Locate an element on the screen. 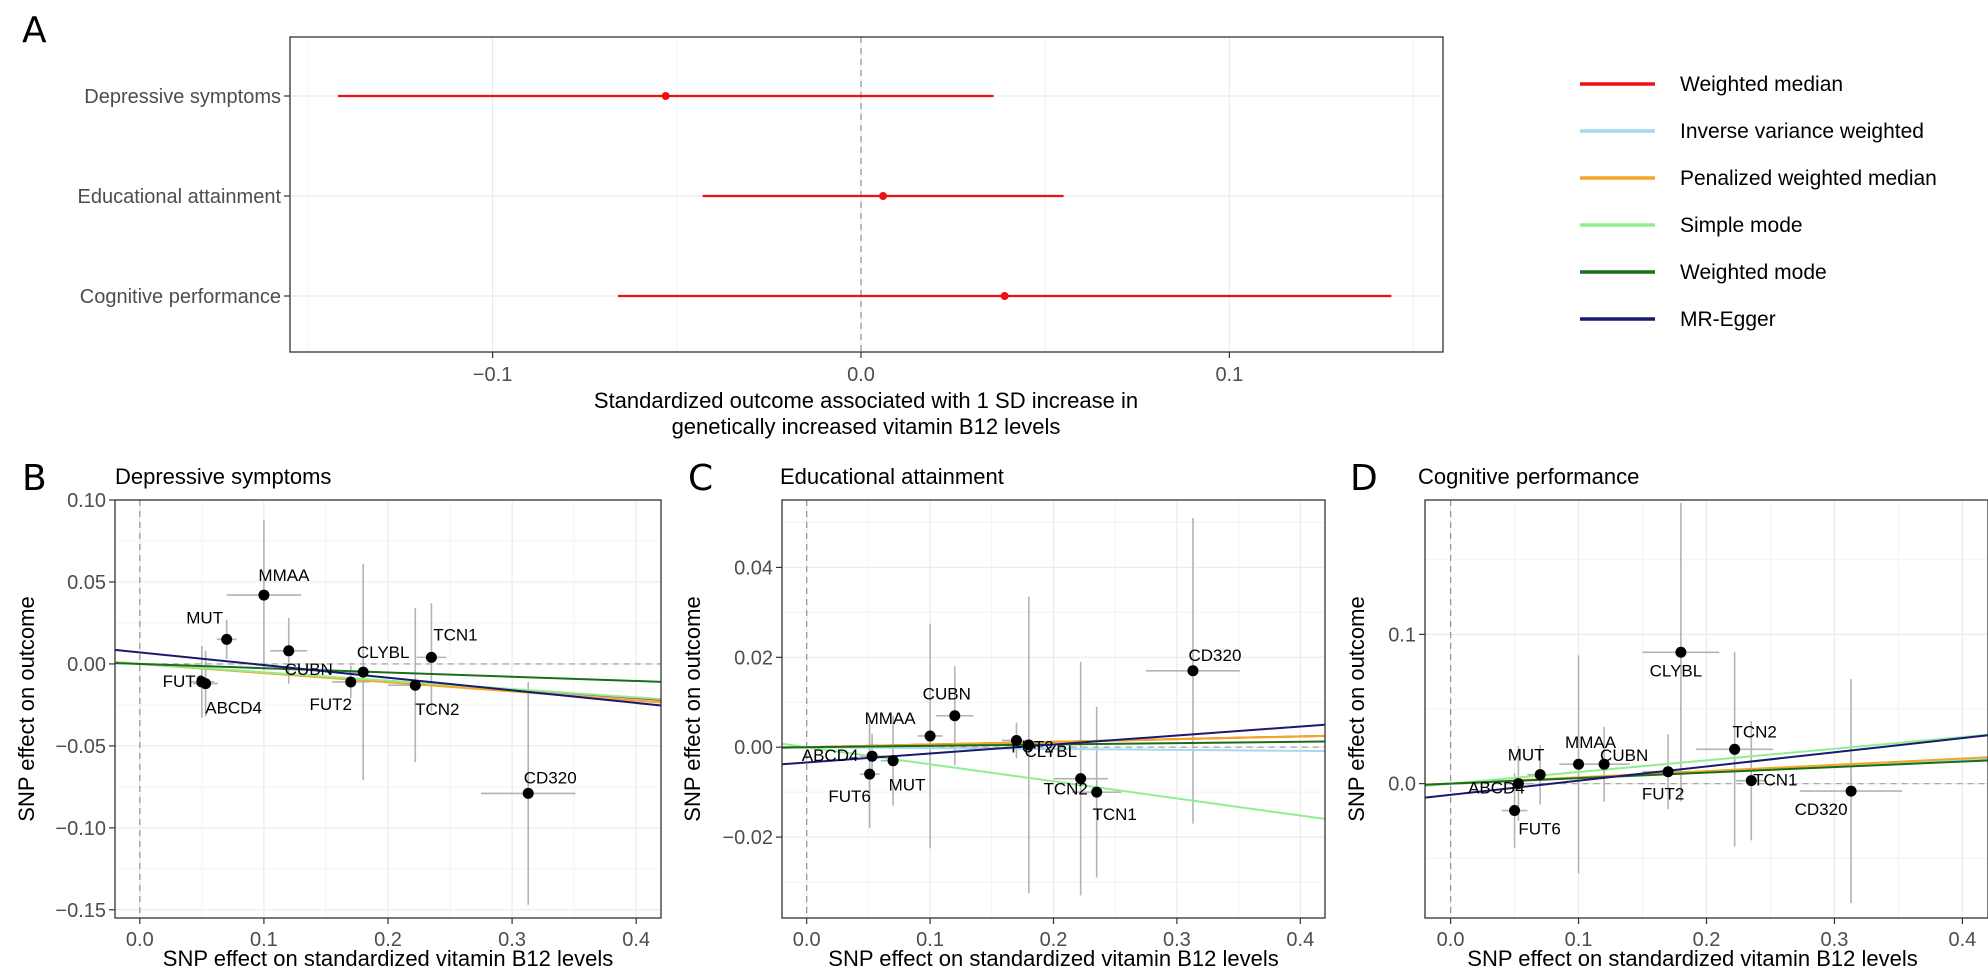 Image resolution: width=1988 pixels, height=977 pixels. snp-point-mut is located at coordinates (893, 761).